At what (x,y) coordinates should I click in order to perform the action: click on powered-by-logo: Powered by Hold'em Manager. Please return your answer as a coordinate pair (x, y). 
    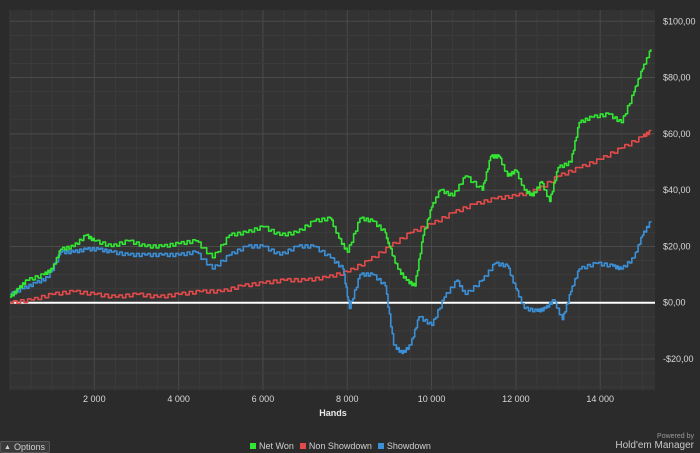
    Looking at the image, I should click on (654, 441).